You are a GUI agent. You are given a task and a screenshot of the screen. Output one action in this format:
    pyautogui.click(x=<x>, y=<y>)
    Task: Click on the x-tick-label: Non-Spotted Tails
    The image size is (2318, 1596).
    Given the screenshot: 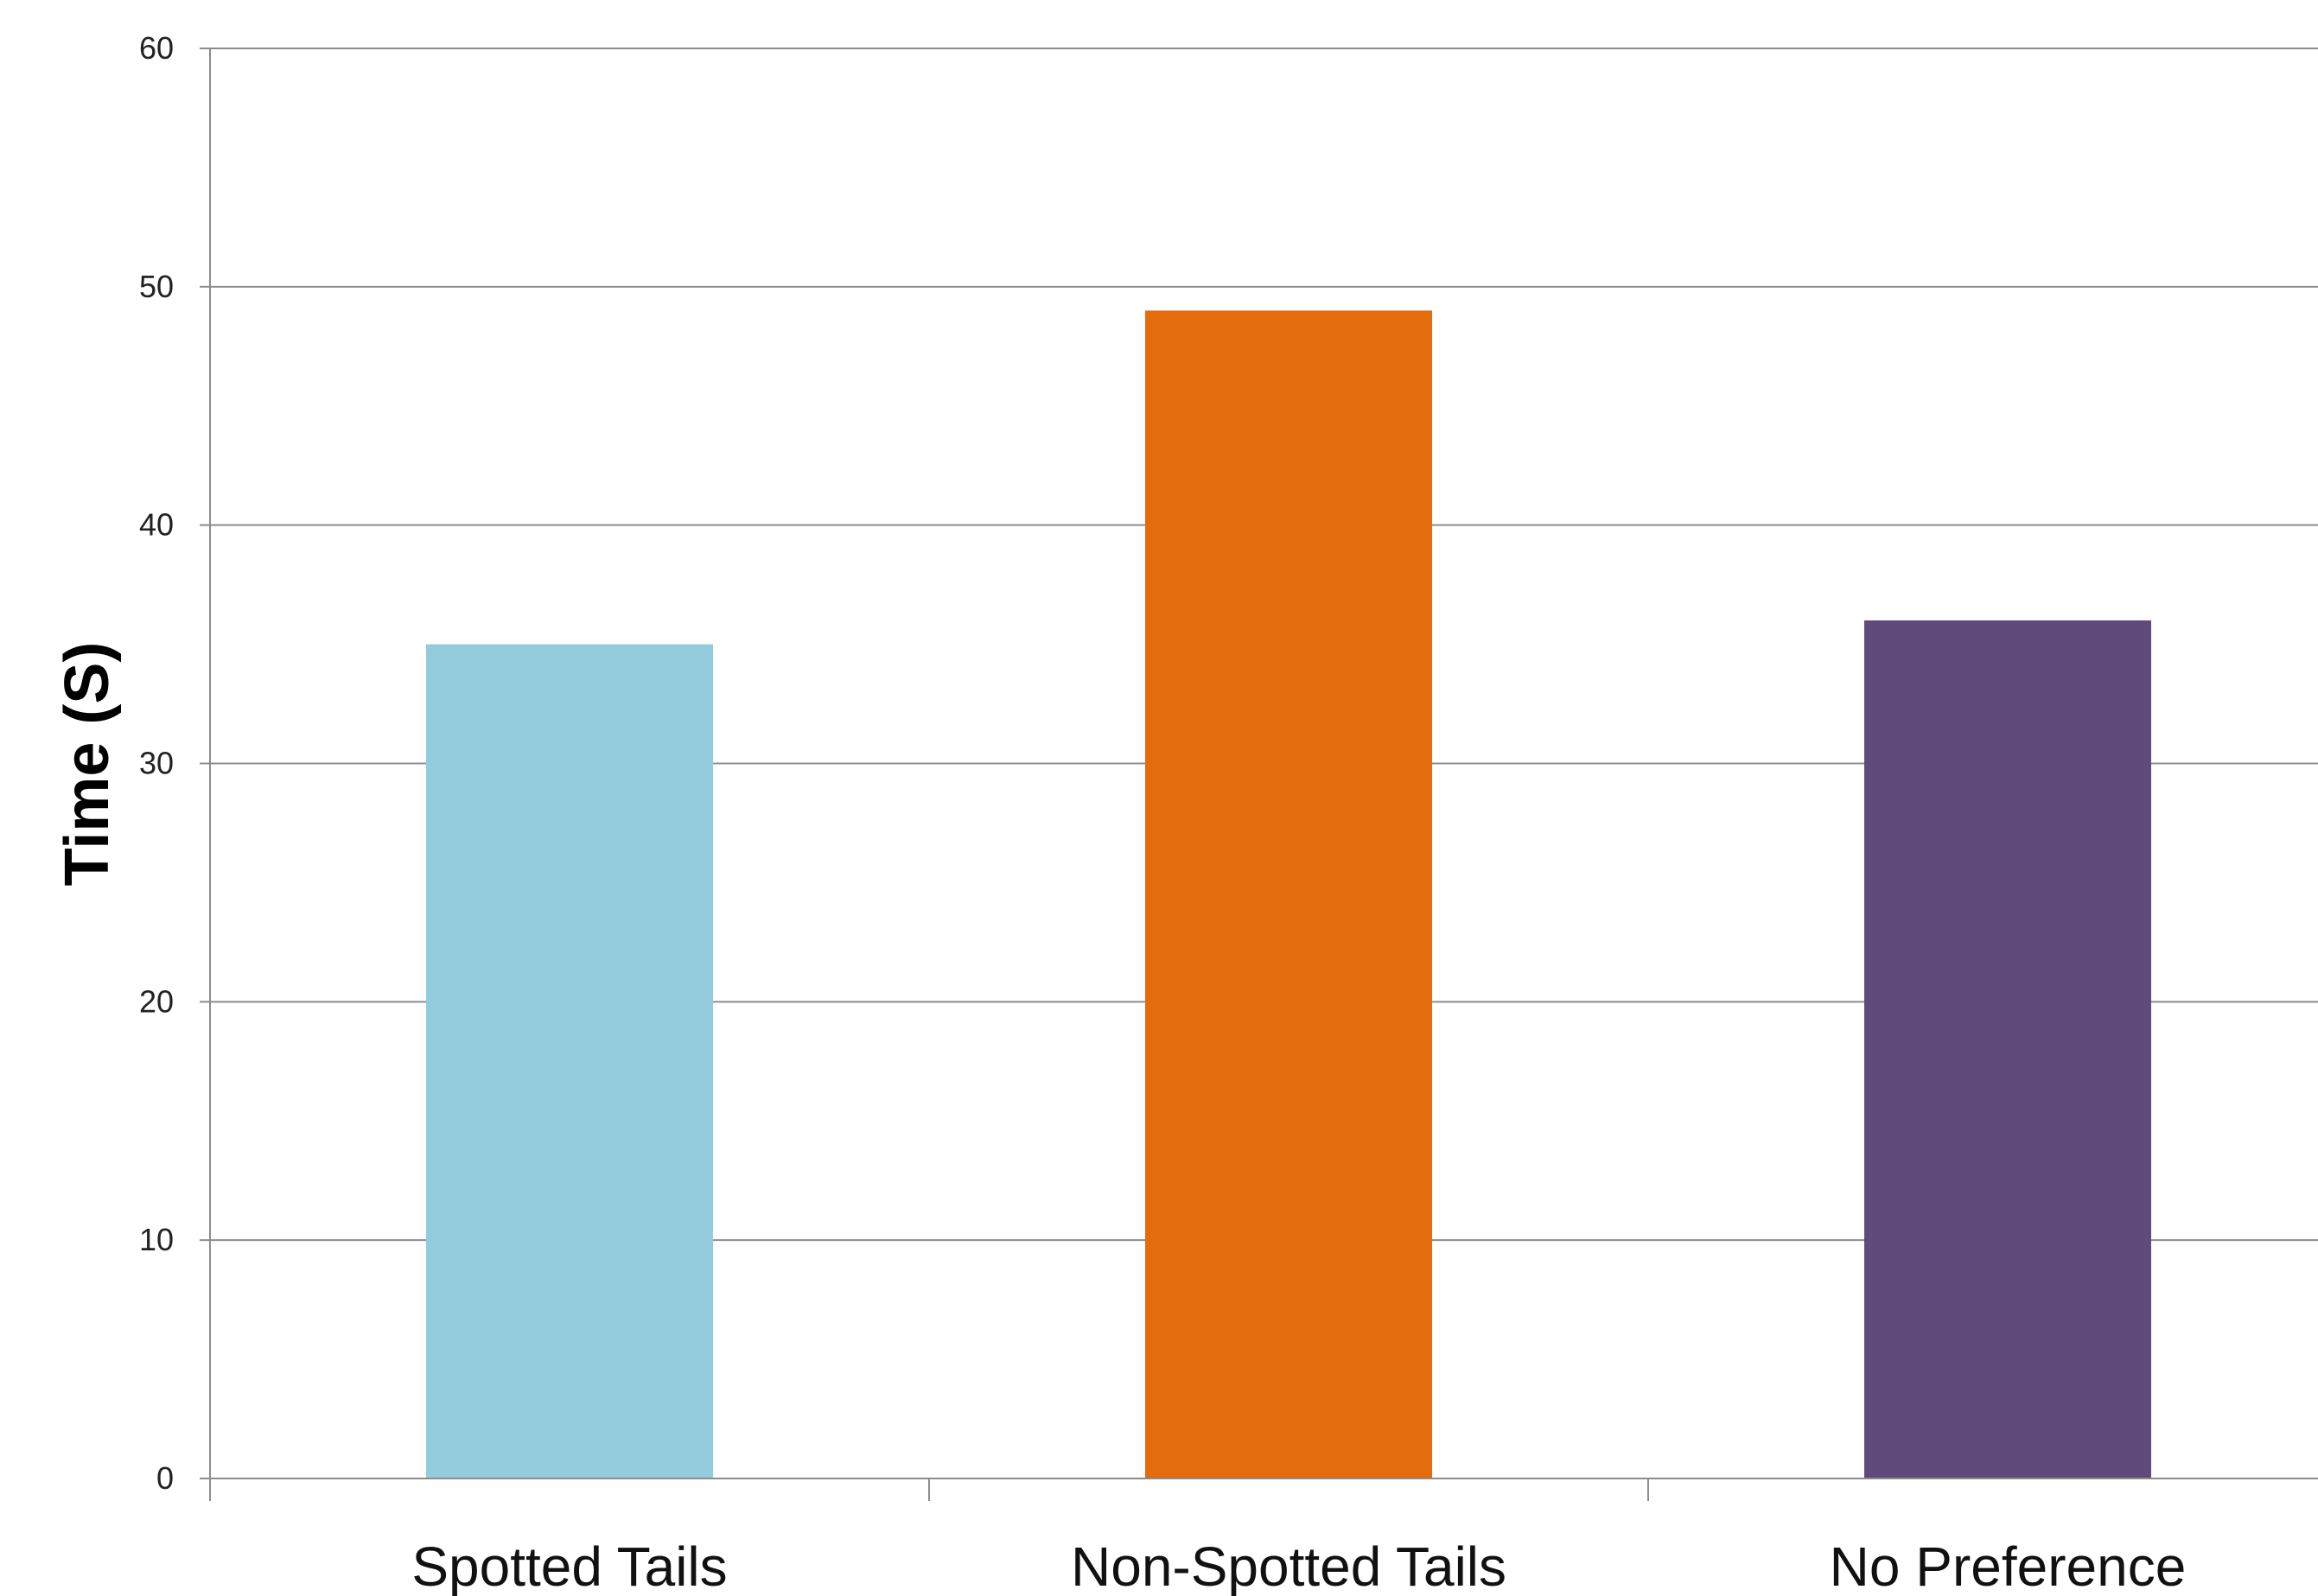 What is the action you would take?
    pyautogui.click(x=1288, y=1566)
    